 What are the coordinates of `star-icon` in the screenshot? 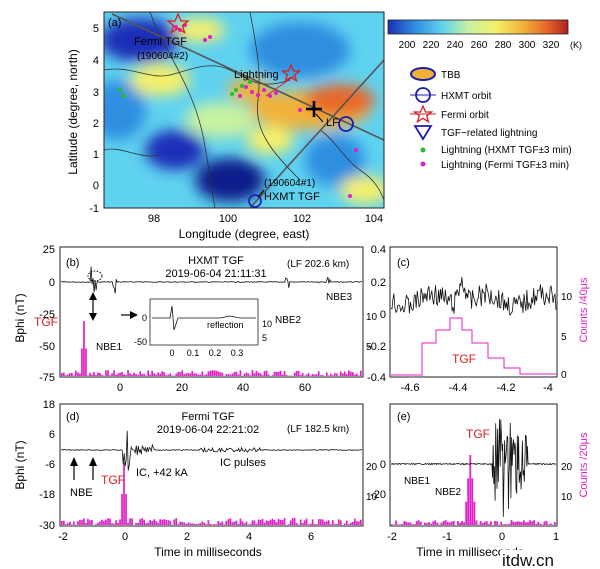 It's located at (423, 114).